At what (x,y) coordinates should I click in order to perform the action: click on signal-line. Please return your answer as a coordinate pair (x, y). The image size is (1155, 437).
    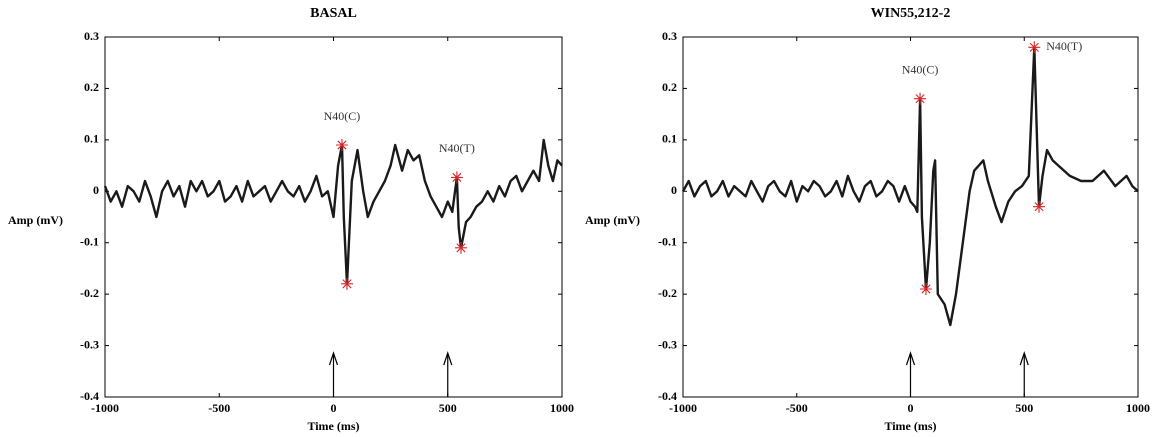
    Looking at the image, I should click on (333, 212).